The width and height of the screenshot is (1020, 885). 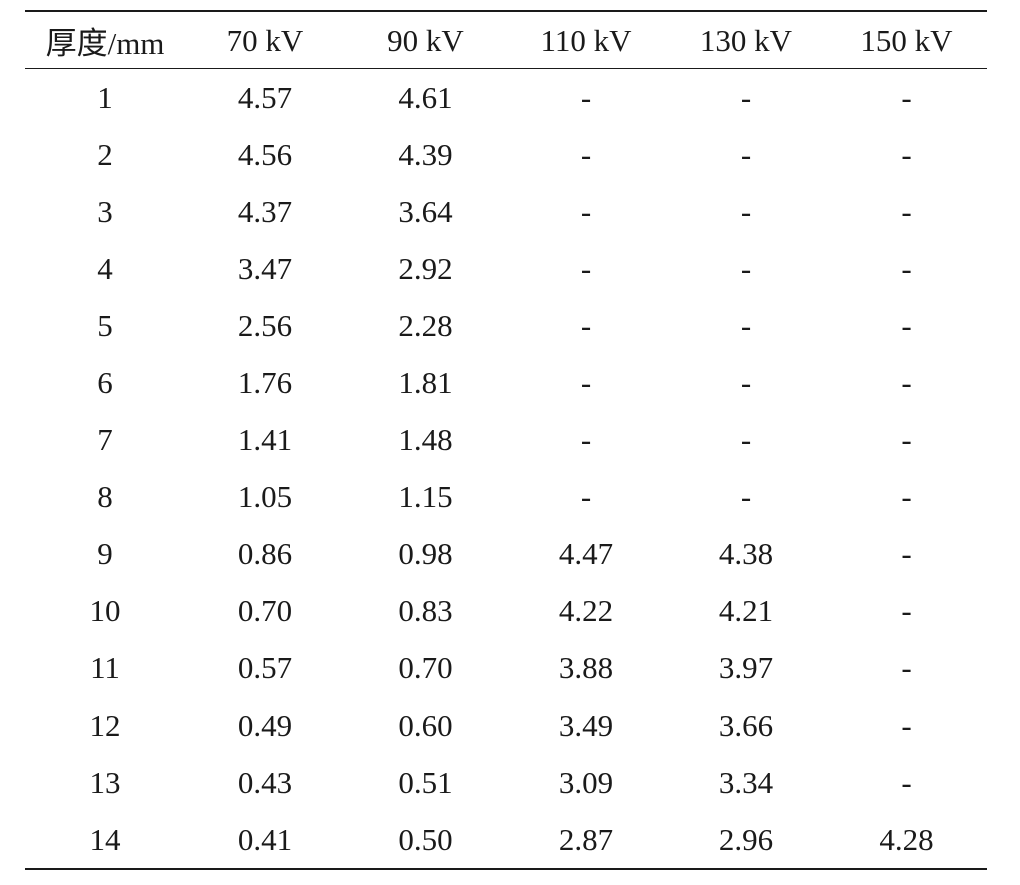 What do you see at coordinates (506, 839) in the screenshot?
I see `table-row: 14 0.41 0.50 2.87 2.96 4.28` at bounding box center [506, 839].